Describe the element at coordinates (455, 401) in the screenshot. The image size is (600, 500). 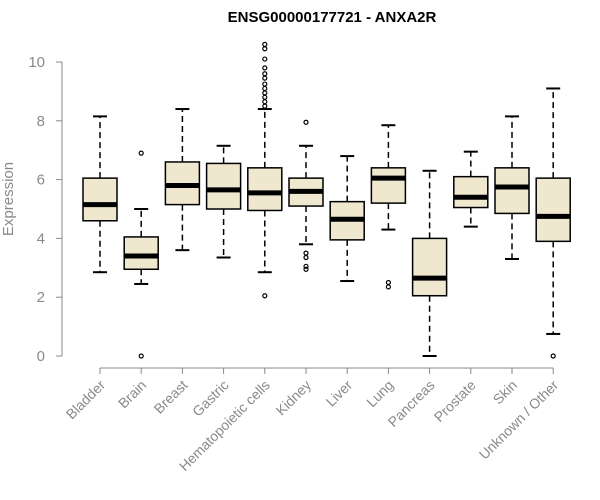
I see `x-tick-label: Prostate` at that location.